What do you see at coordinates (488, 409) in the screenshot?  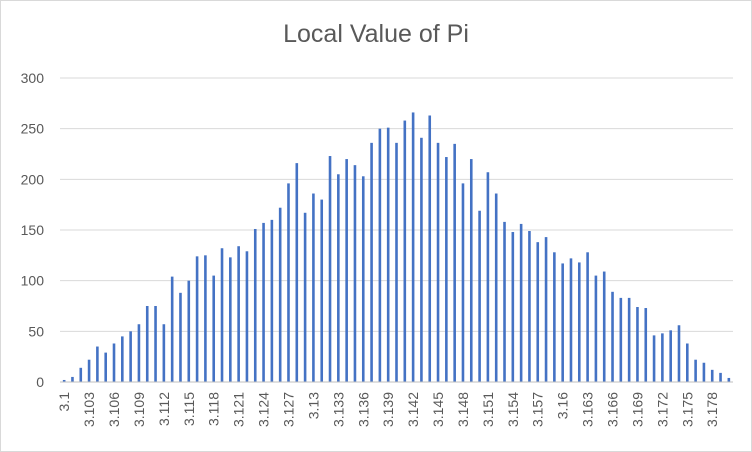 I see `x-tick-label: 3.151` at bounding box center [488, 409].